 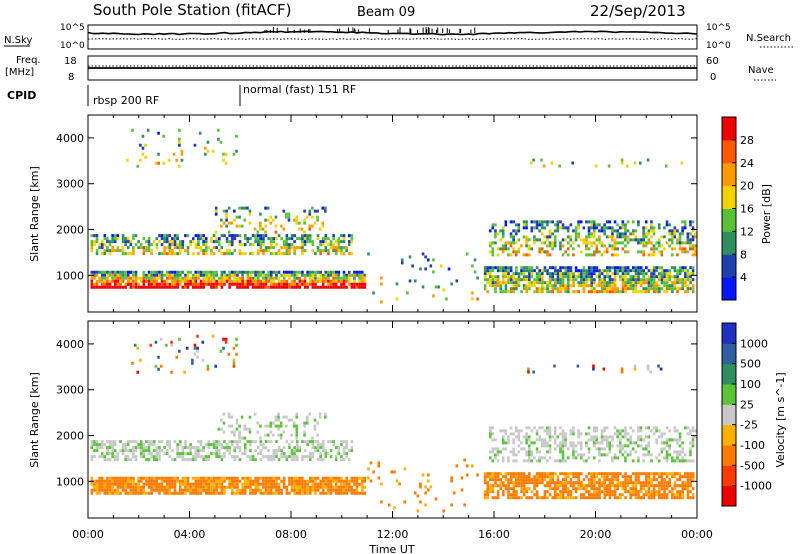 What do you see at coordinates (34, 420) in the screenshot?
I see `velocity-ylabel: Slant Range [km]` at bounding box center [34, 420].